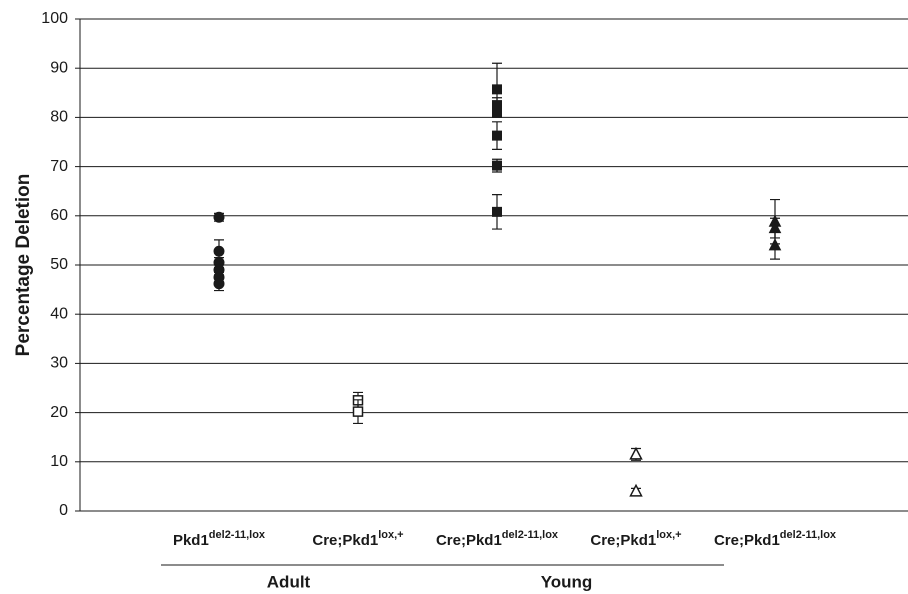 The width and height of the screenshot is (908, 594). I want to click on y-tick-label: 50, so click(59, 264).